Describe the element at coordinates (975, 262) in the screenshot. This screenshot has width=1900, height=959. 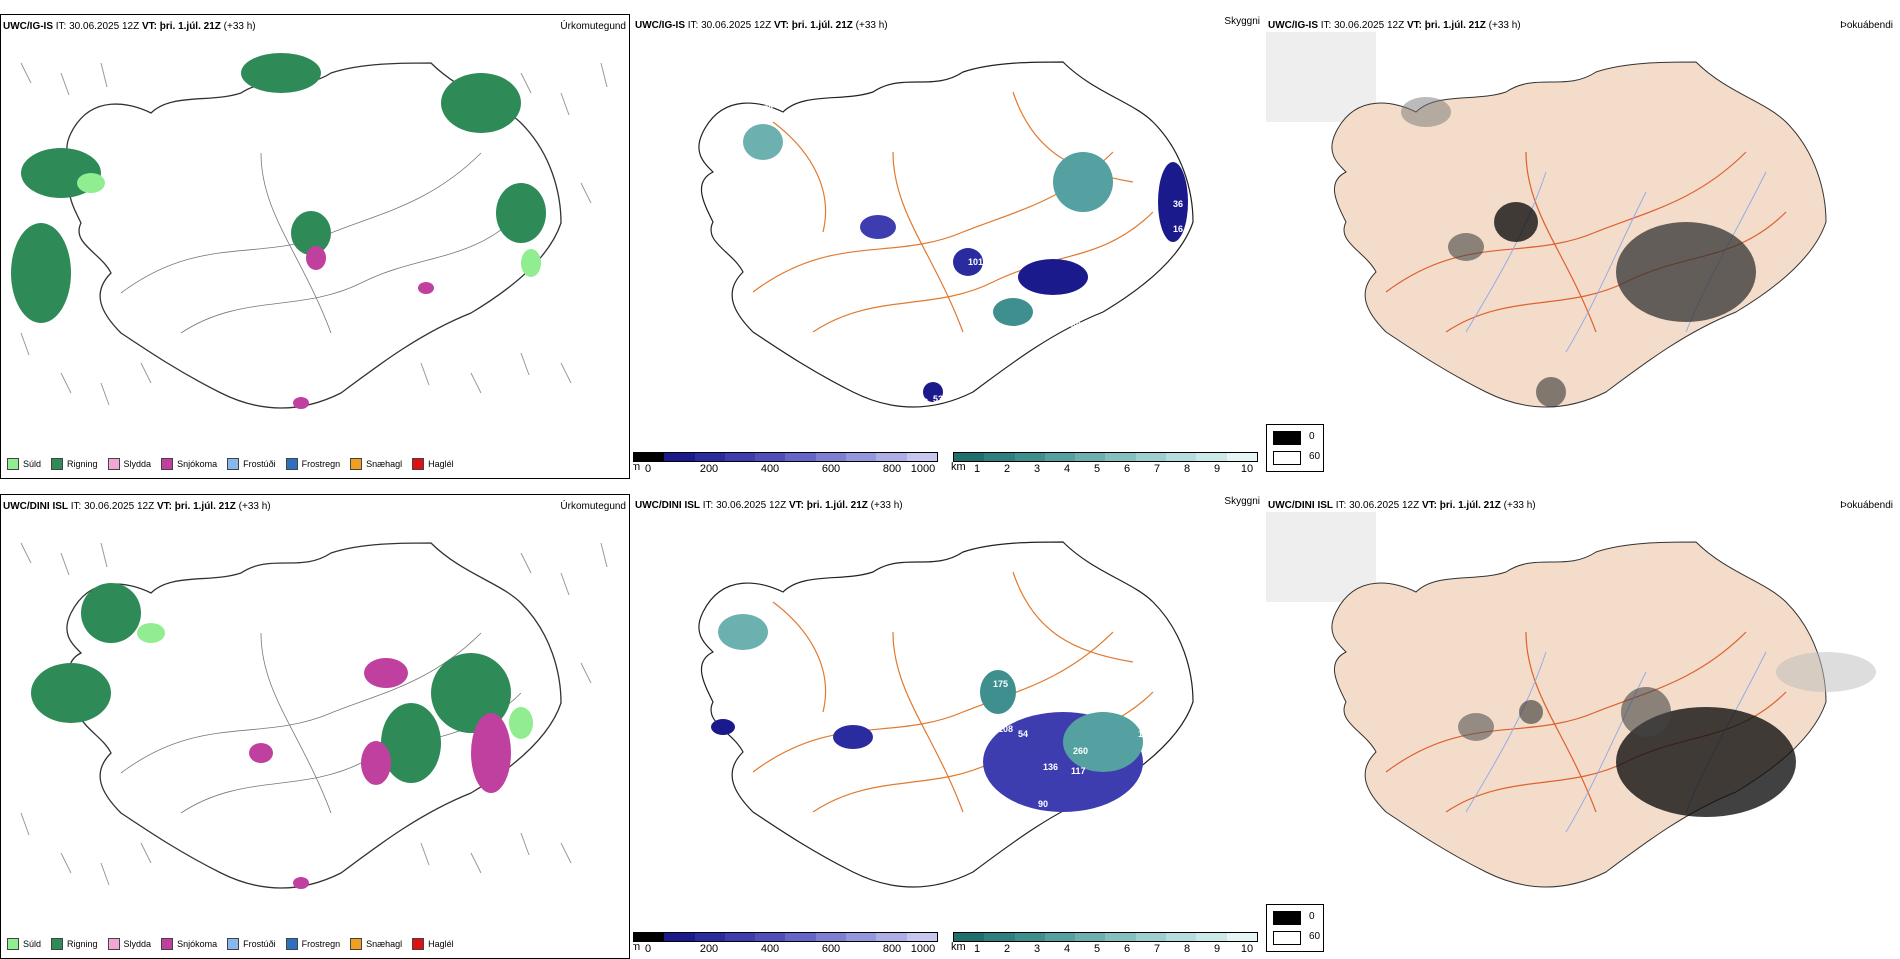
I see `ceiling-label: 101` at that location.